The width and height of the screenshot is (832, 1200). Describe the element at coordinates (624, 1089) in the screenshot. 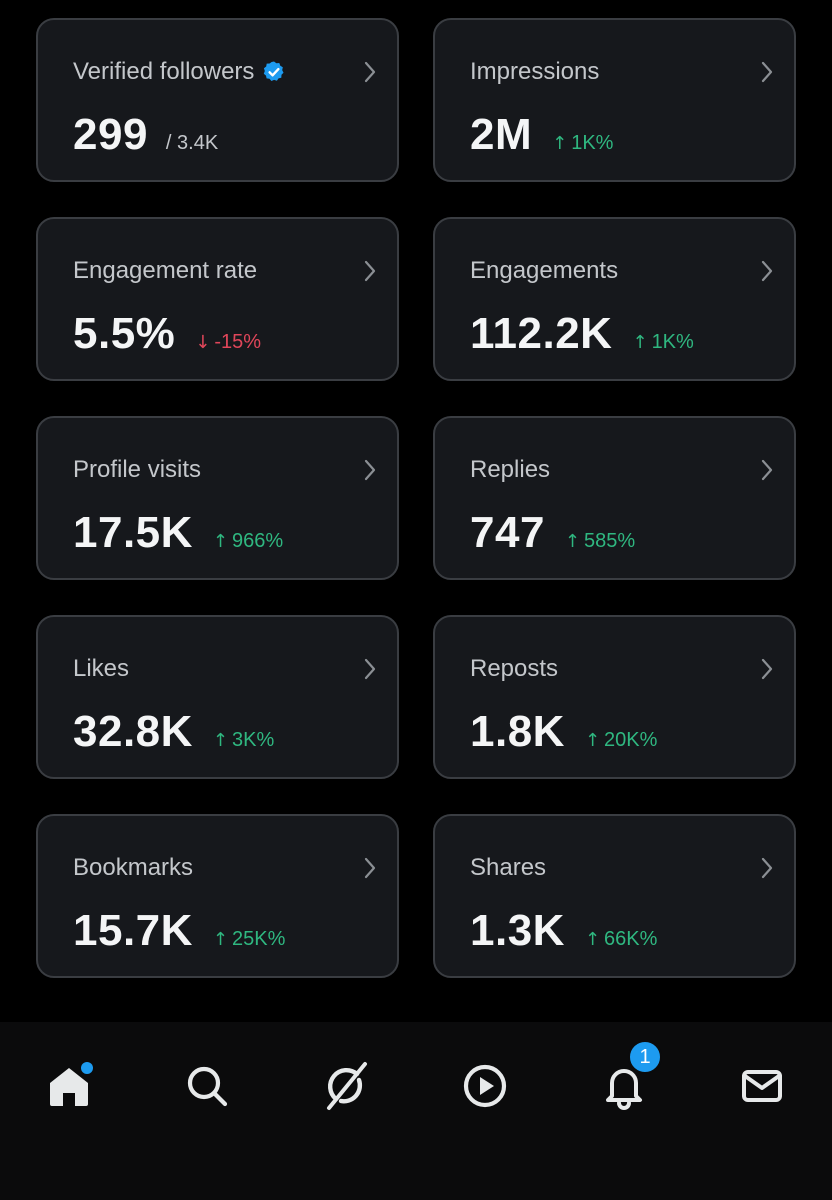

I see `notifications-bell-icon` at that location.